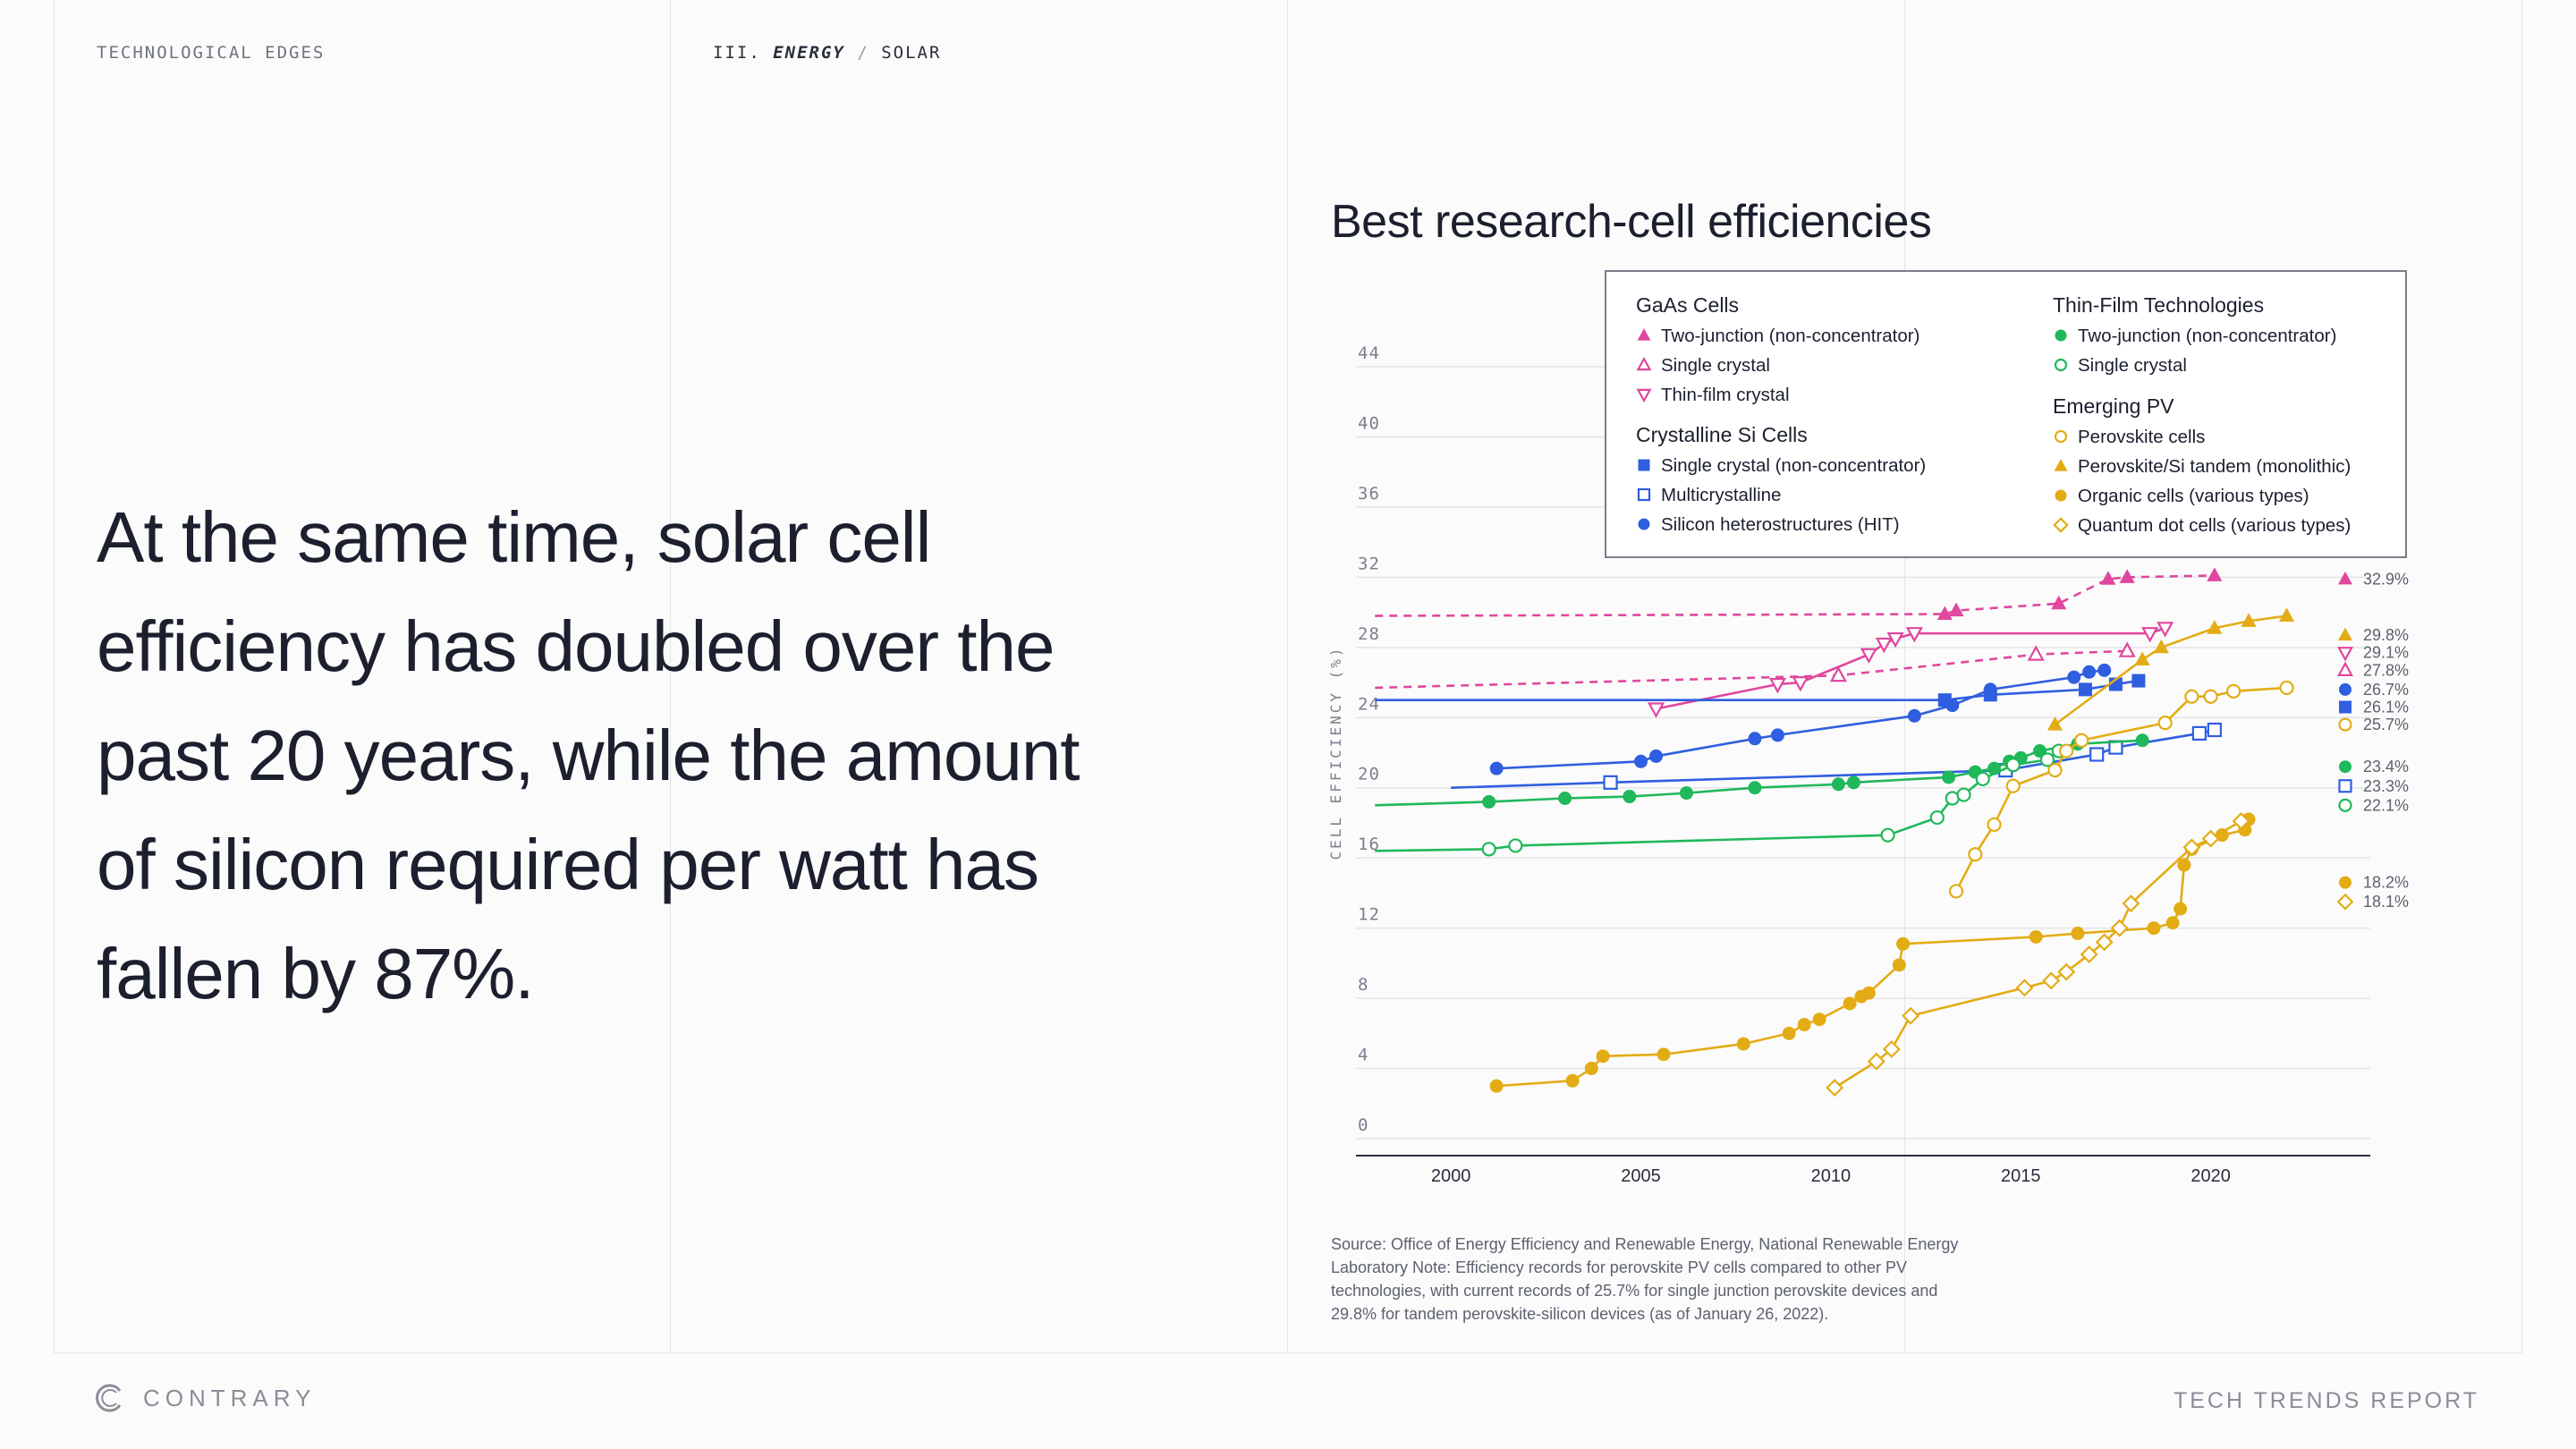 This screenshot has width=2576, height=1449. I want to click on legend-item-label: Single crystal (non-concentrator), so click(1793, 465).